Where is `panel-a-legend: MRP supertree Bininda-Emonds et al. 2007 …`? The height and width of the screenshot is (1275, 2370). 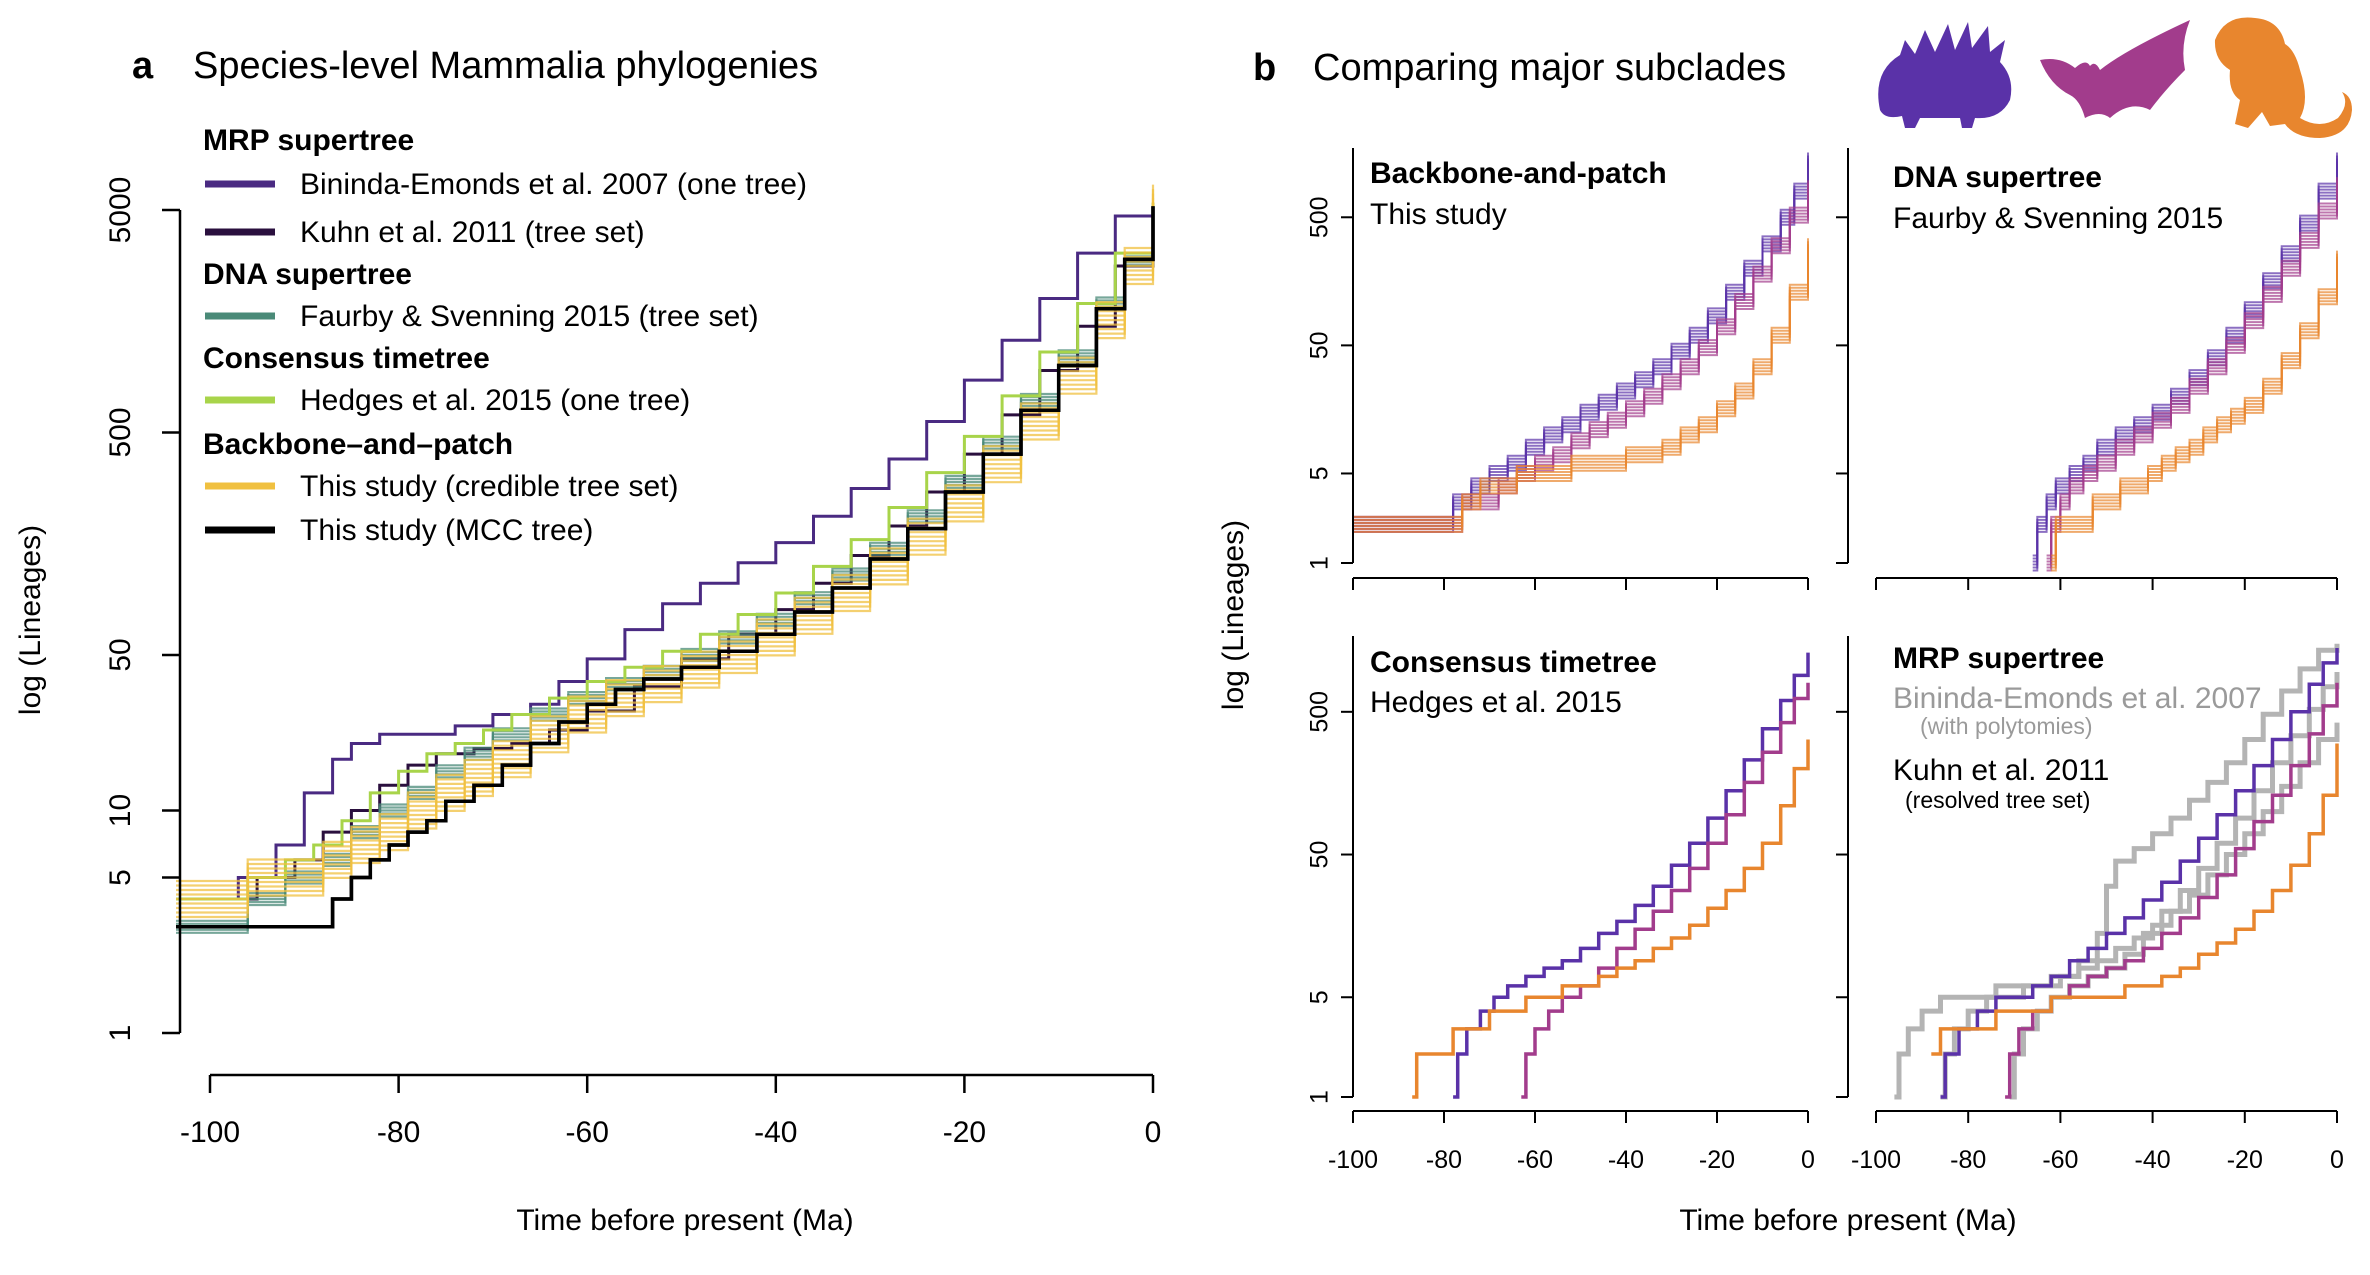
panel-a-legend: MRP supertree Bininda-Emonds et al. 2007 … is located at coordinates (505, 335).